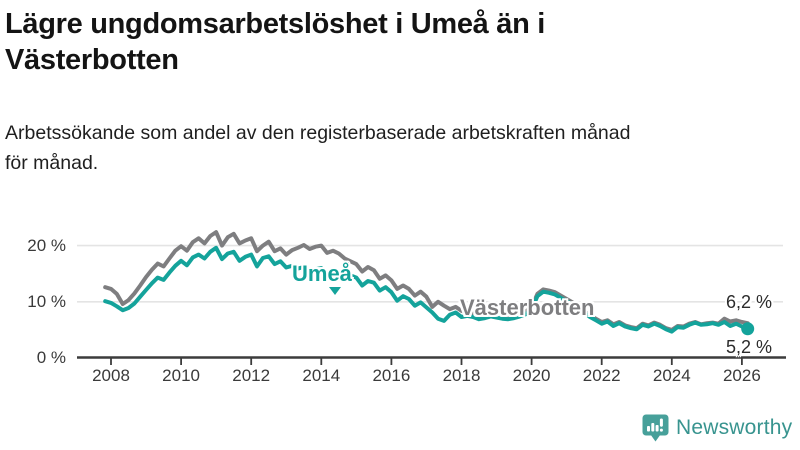 This screenshot has height=450, width=800. Describe the element at coordinates (461, 375) in the screenshot. I see `x-tick-label: 2018` at that location.